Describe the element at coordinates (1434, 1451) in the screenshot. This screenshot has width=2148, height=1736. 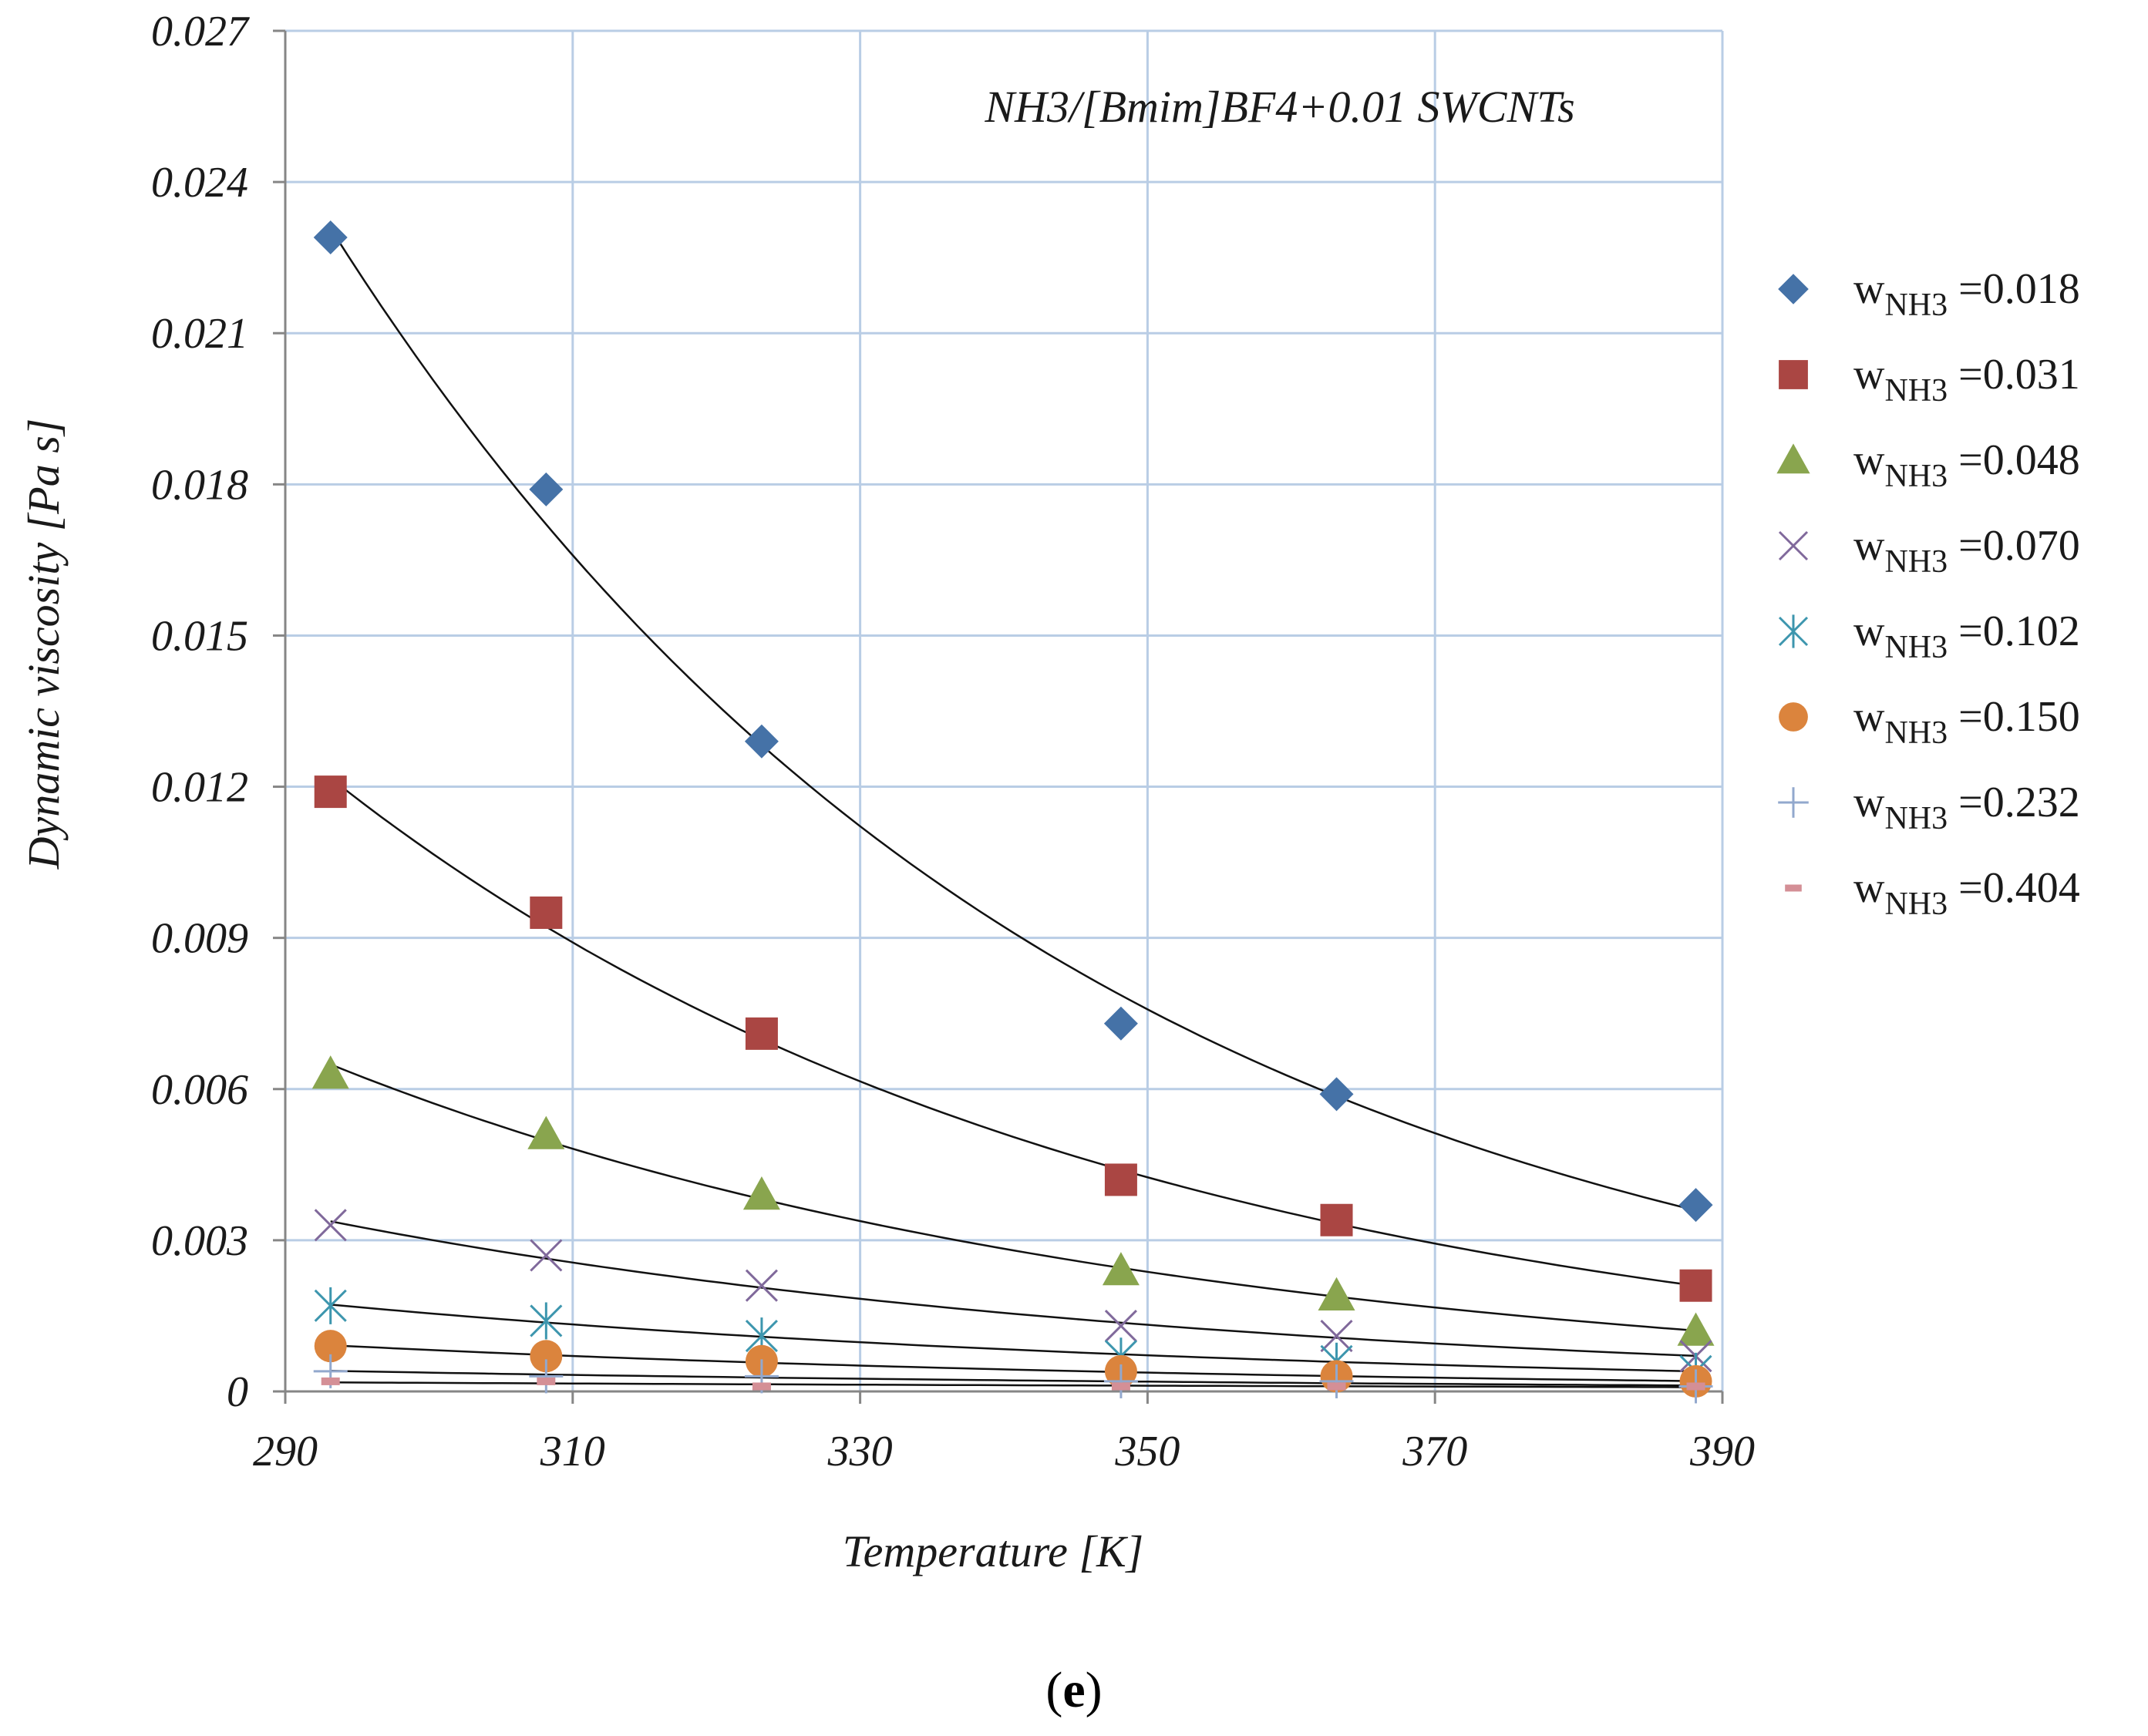
I see `x-tick-label: 370` at that location.